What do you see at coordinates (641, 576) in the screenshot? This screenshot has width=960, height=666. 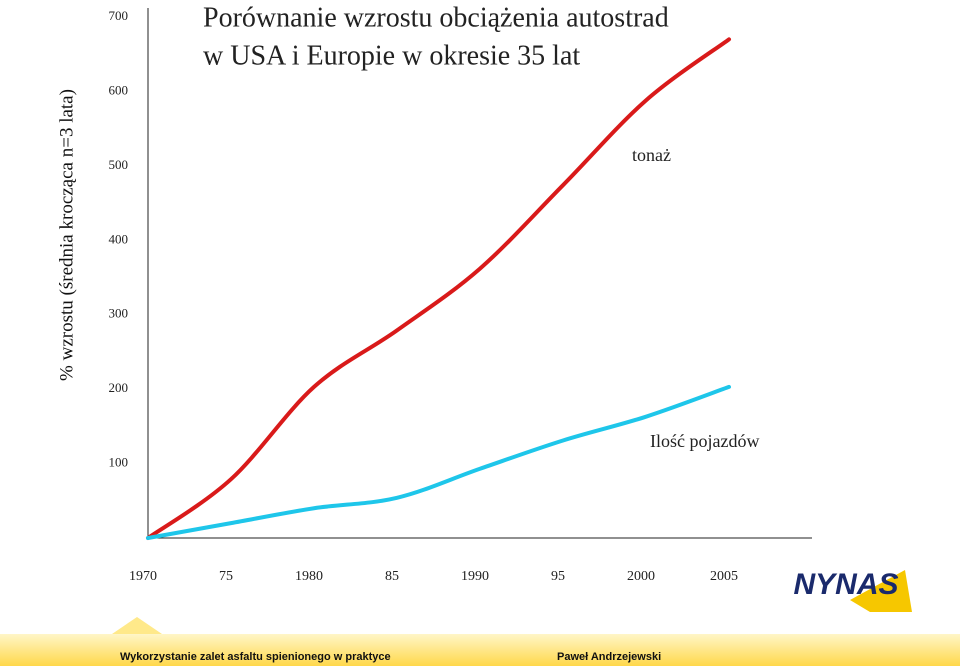 I see `x-tick-label: 2000` at bounding box center [641, 576].